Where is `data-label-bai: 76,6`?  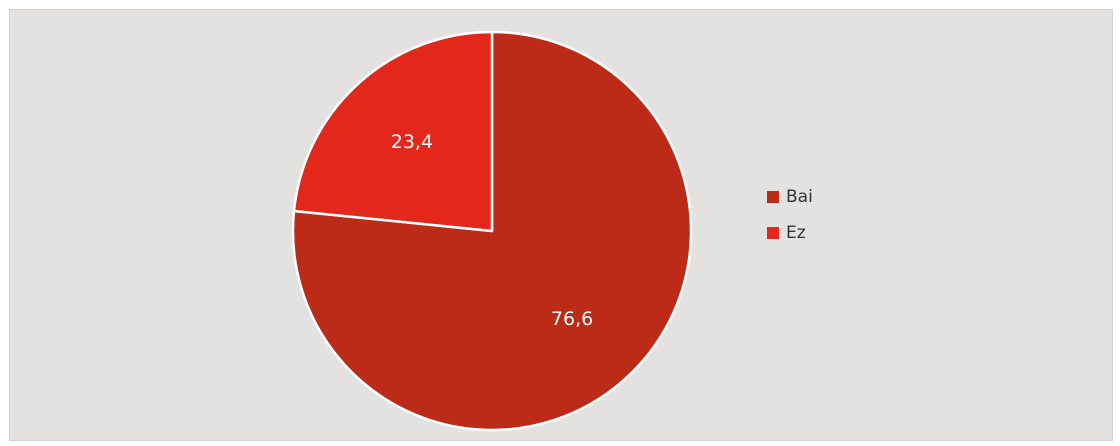
data-label-bai: 76,6 is located at coordinates (572, 319).